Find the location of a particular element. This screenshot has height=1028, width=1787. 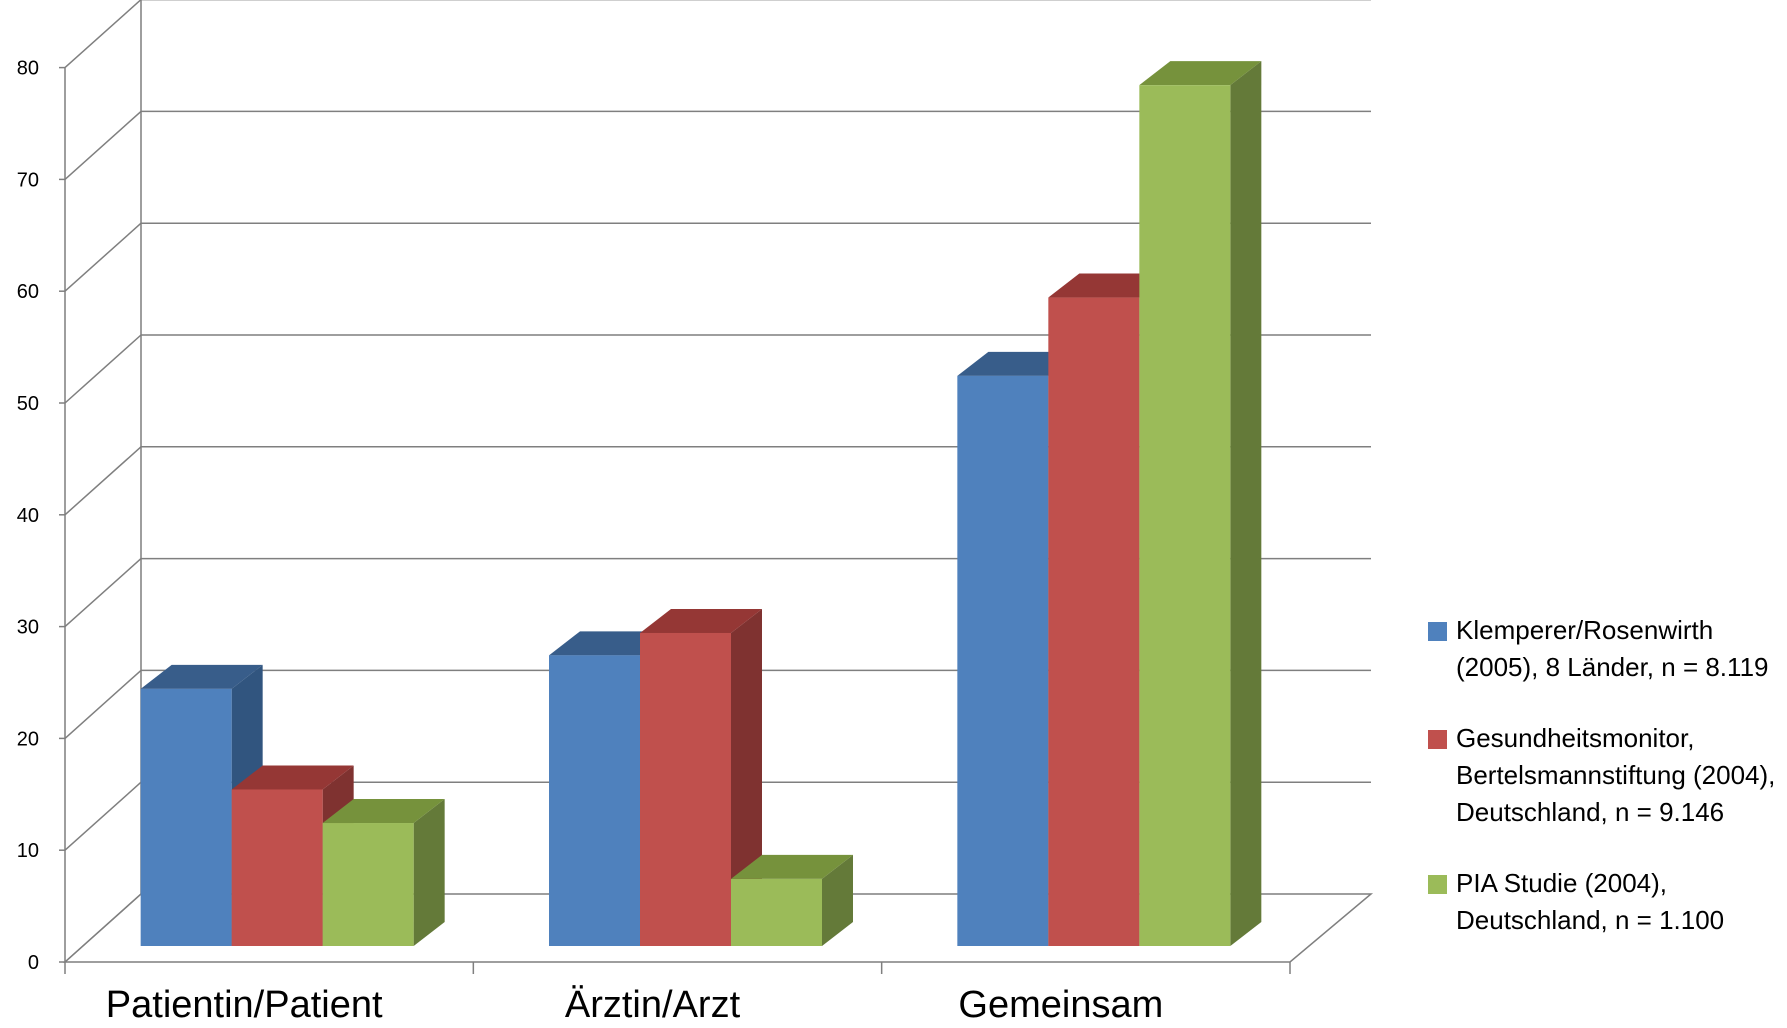

y-tick-label: 20 is located at coordinates (28, 739).